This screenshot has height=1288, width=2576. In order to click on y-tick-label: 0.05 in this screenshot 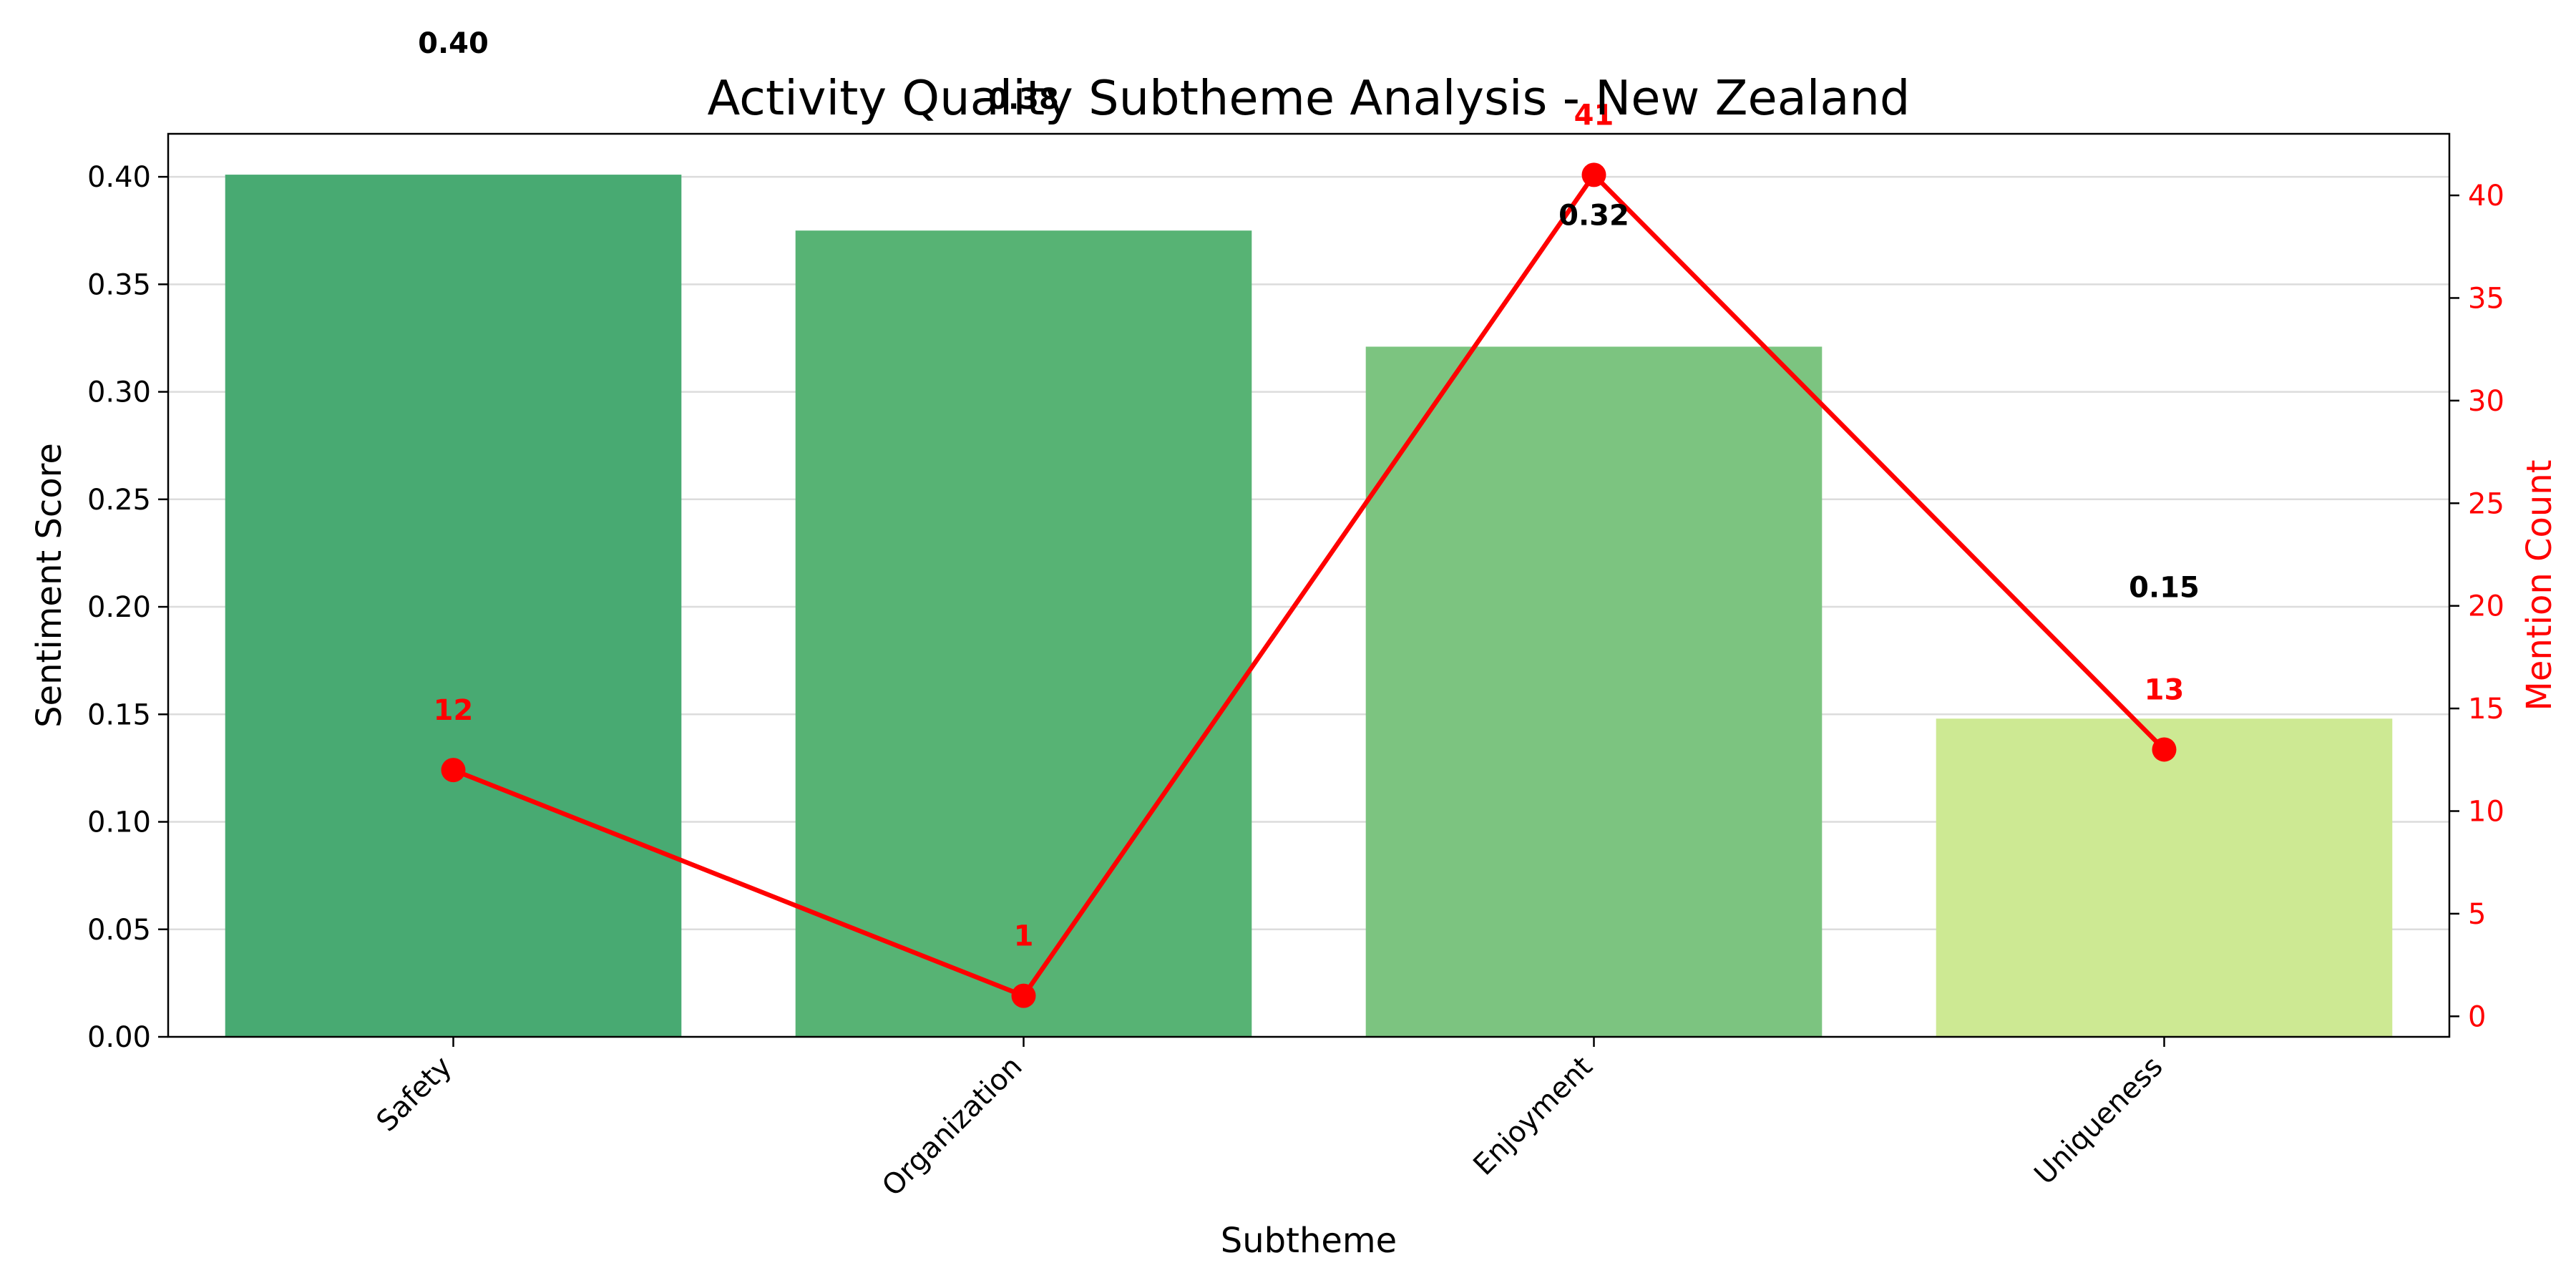, I will do `click(119, 930)`.